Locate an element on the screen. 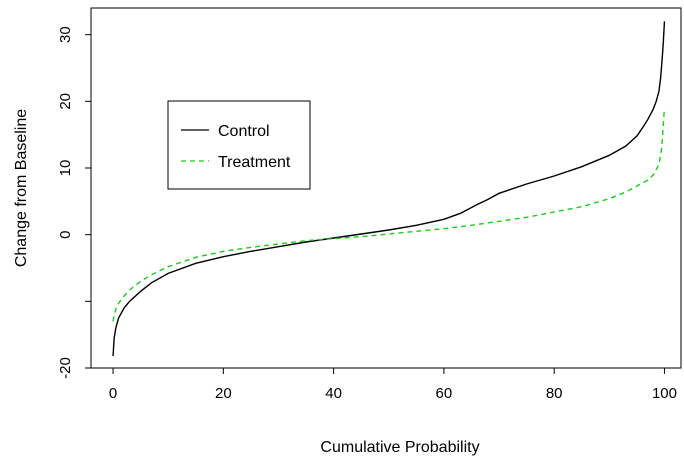 This screenshot has width=684, height=457. y-tick-label: -20 is located at coordinates (65, 368).